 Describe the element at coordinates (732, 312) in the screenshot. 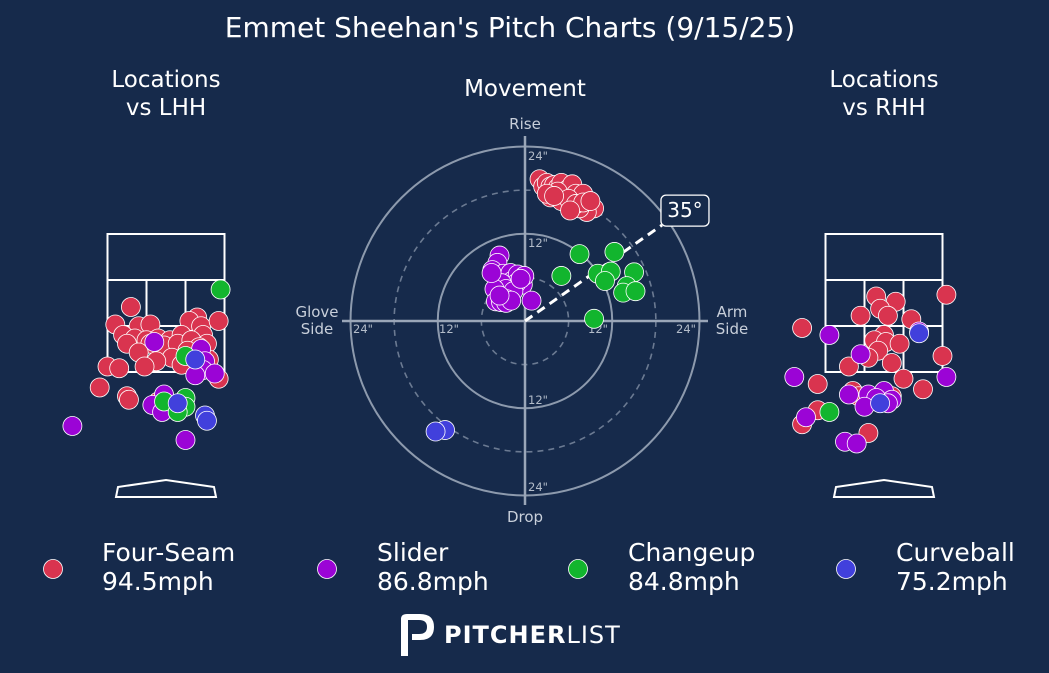

I see `axis-label-arm: Arm` at that location.